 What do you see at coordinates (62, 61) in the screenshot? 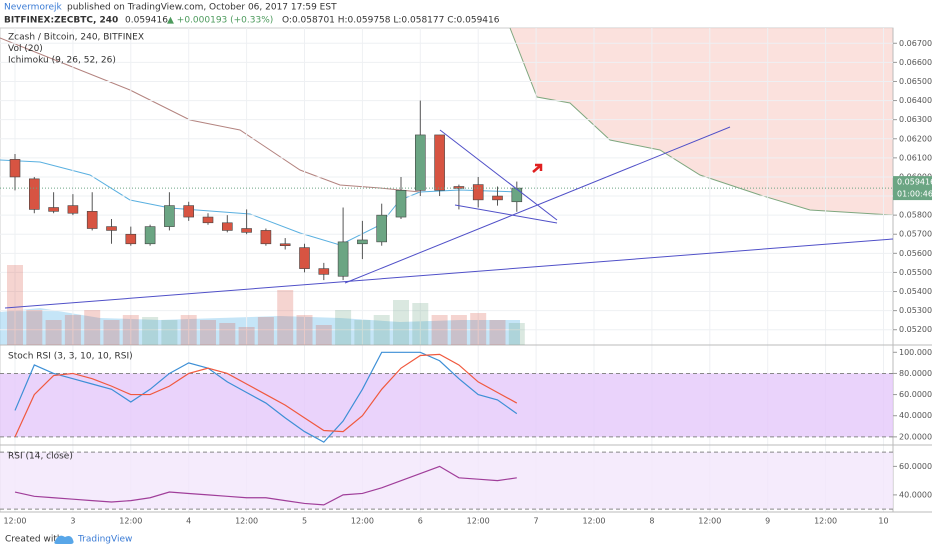
I see `legend-entry: Ichimoku (9, 26, 52, 26)` at bounding box center [62, 61].